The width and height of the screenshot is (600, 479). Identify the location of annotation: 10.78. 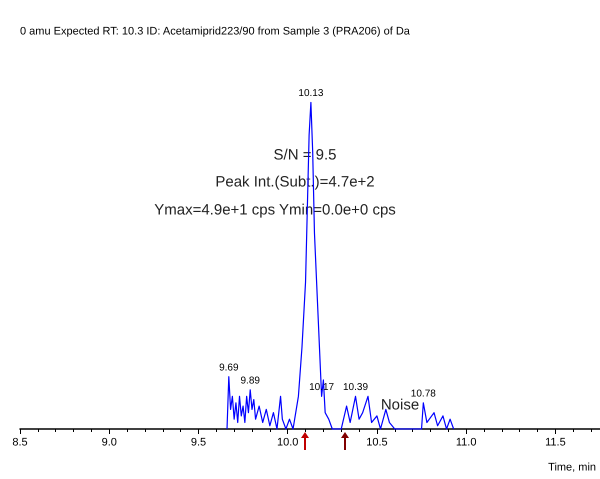
(423, 394).